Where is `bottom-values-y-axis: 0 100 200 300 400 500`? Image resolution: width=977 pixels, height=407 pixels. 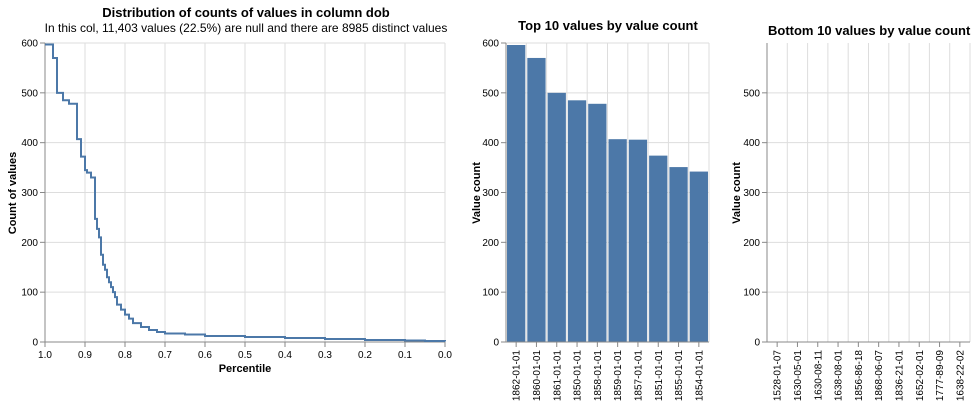 bottom-values-y-axis: 0 100 200 300 400 500 is located at coordinates (755, 196).